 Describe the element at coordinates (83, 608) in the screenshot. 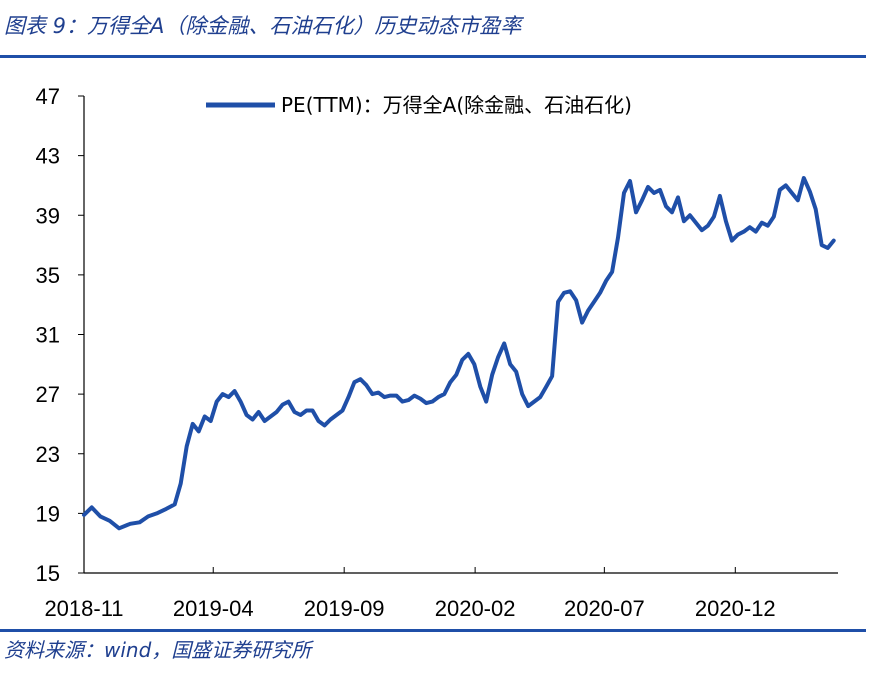

I see `x-tick-label: 2018-11` at that location.